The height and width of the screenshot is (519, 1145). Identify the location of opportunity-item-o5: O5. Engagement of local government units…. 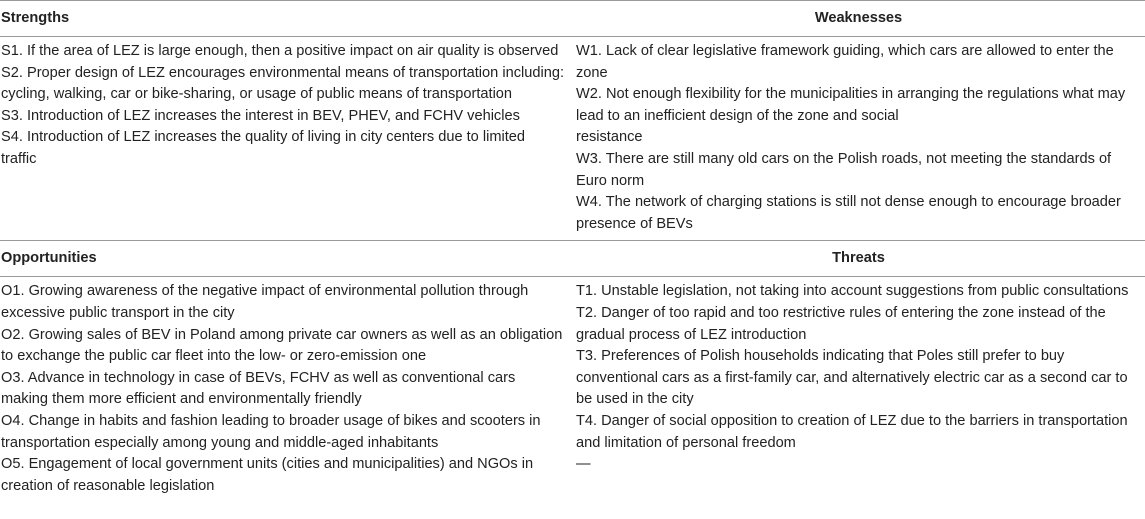
(267, 475).